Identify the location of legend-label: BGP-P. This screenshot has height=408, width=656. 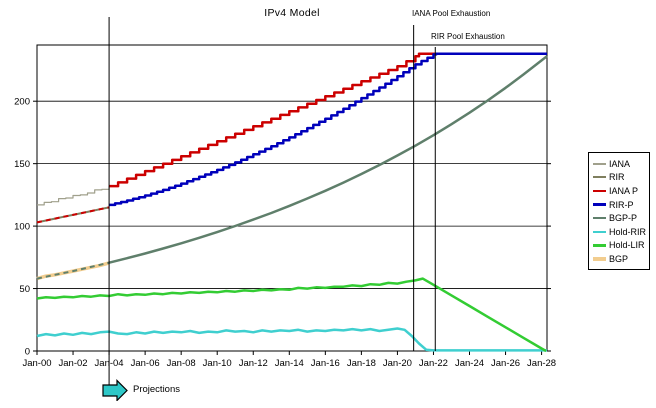
(623, 218).